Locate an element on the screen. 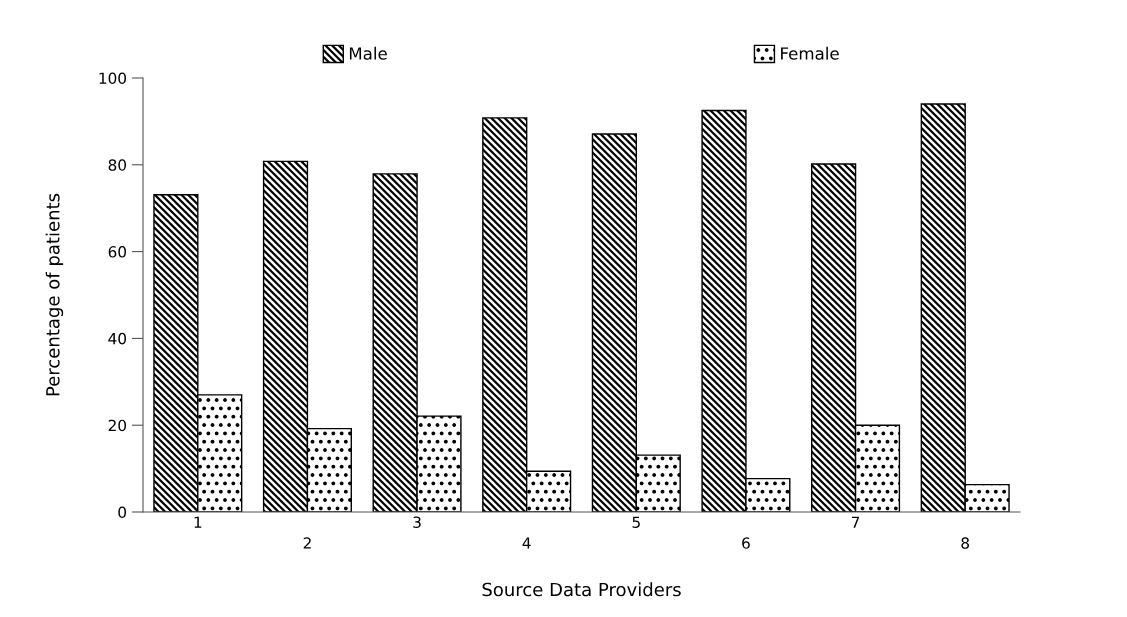 This screenshot has width=1127, height=617. x-axis-title: Source Data Providers is located at coordinates (581, 589).